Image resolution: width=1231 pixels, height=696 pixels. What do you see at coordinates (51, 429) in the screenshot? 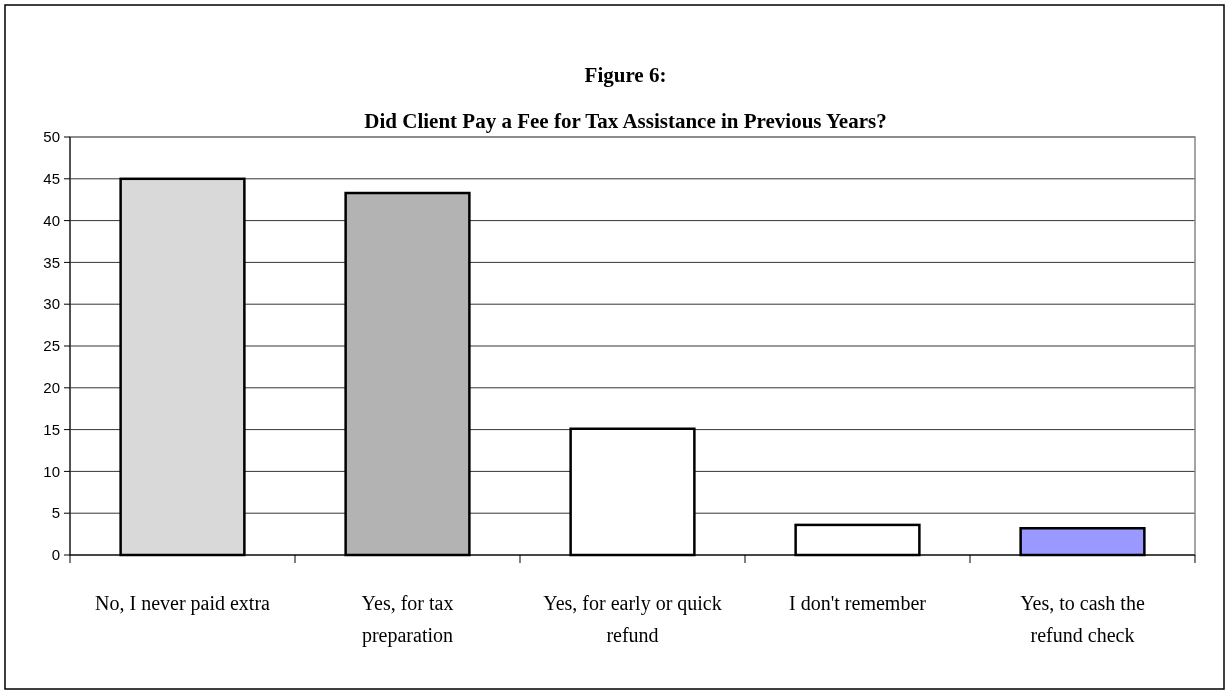
I see `y-tick-label: 15` at bounding box center [51, 429].